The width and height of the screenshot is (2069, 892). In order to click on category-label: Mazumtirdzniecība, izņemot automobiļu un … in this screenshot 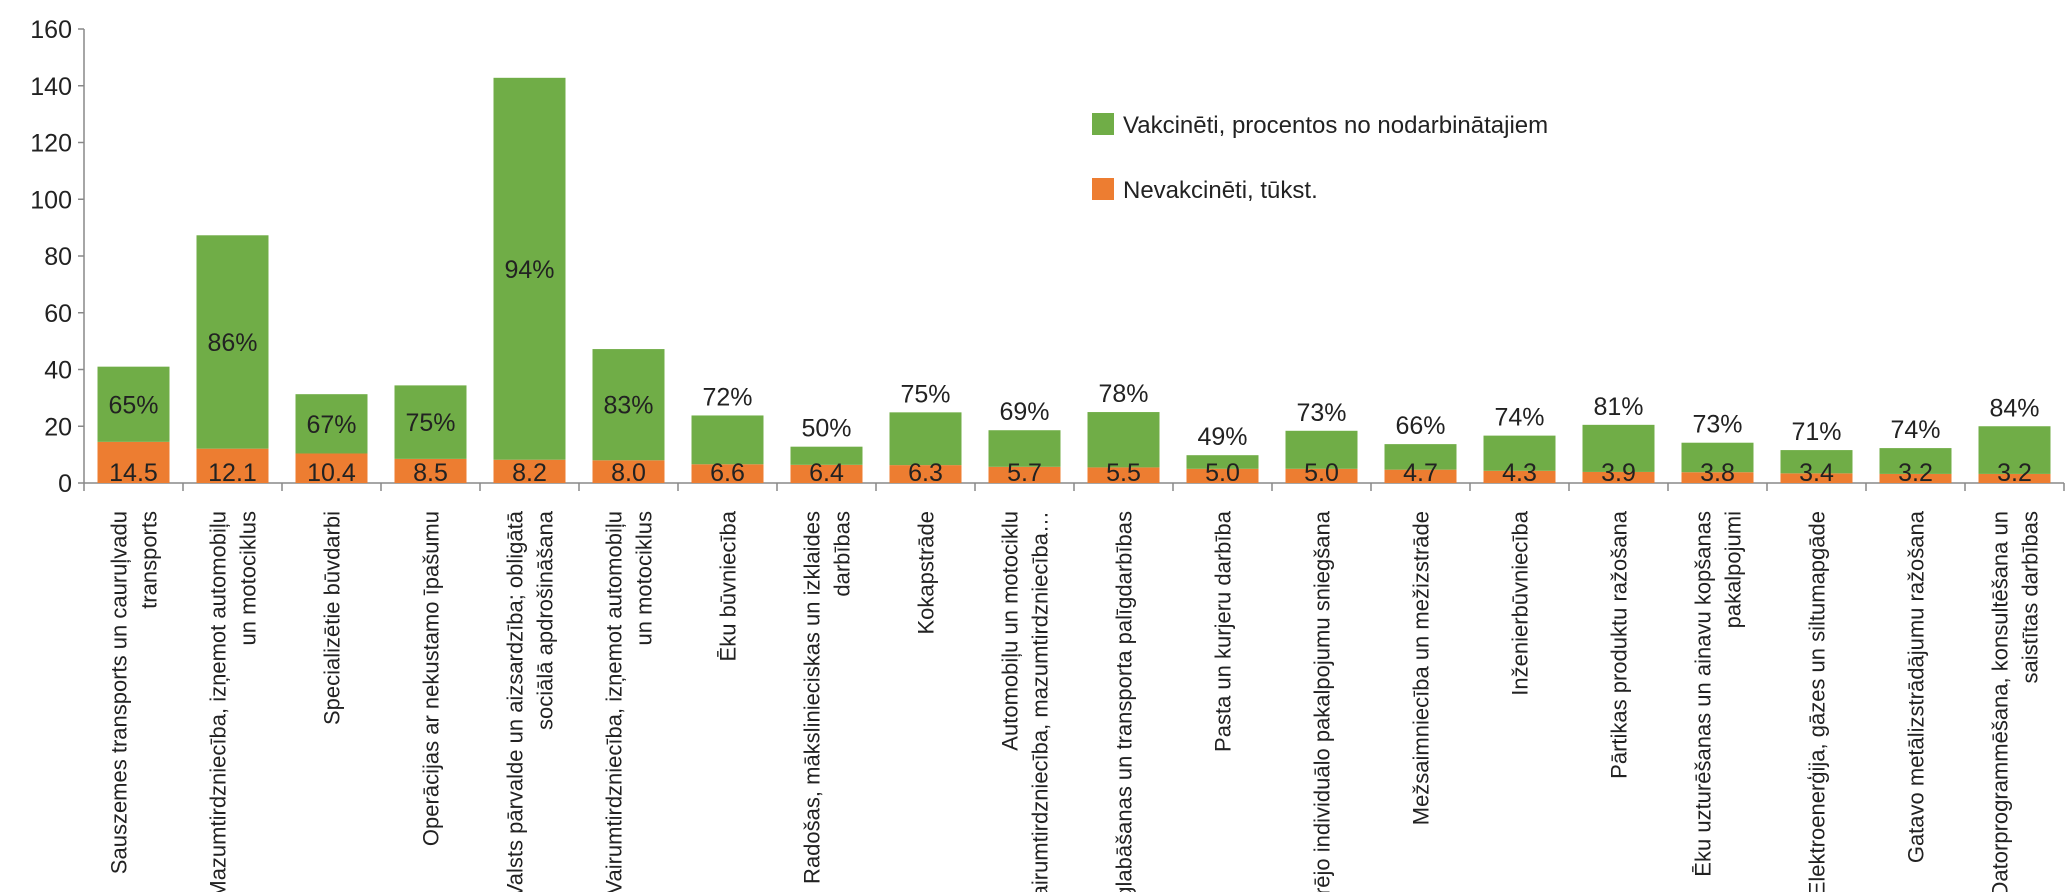, I will do `click(233, 701)`.